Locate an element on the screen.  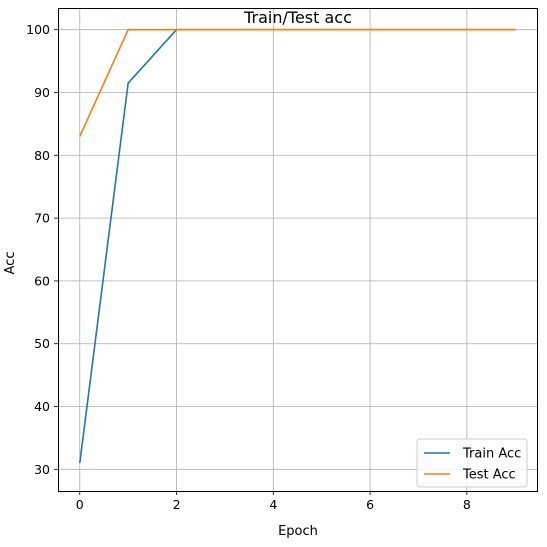
y-tick-label: 60 is located at coordinates (42, 280).